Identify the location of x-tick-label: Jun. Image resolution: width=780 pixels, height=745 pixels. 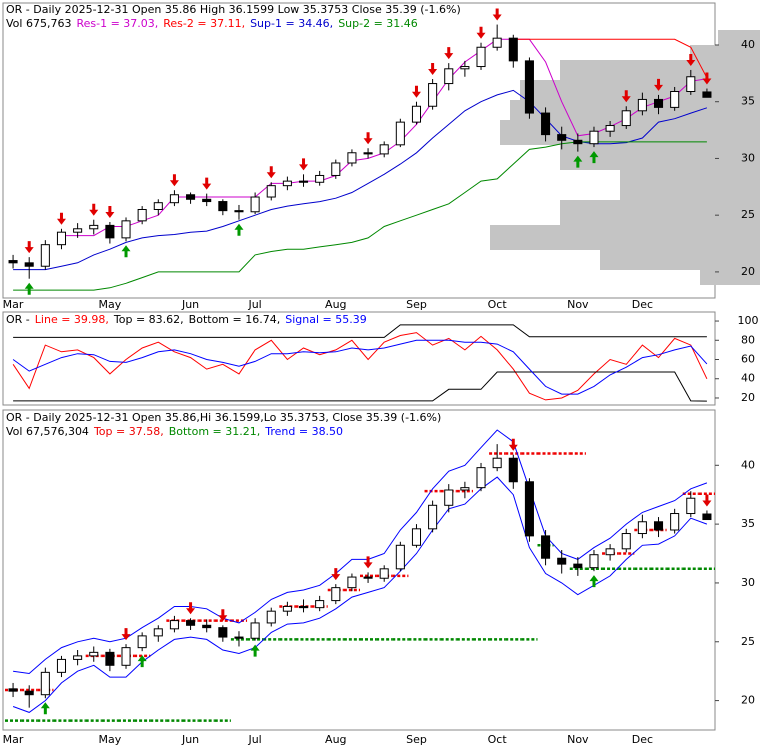
(190, 304).